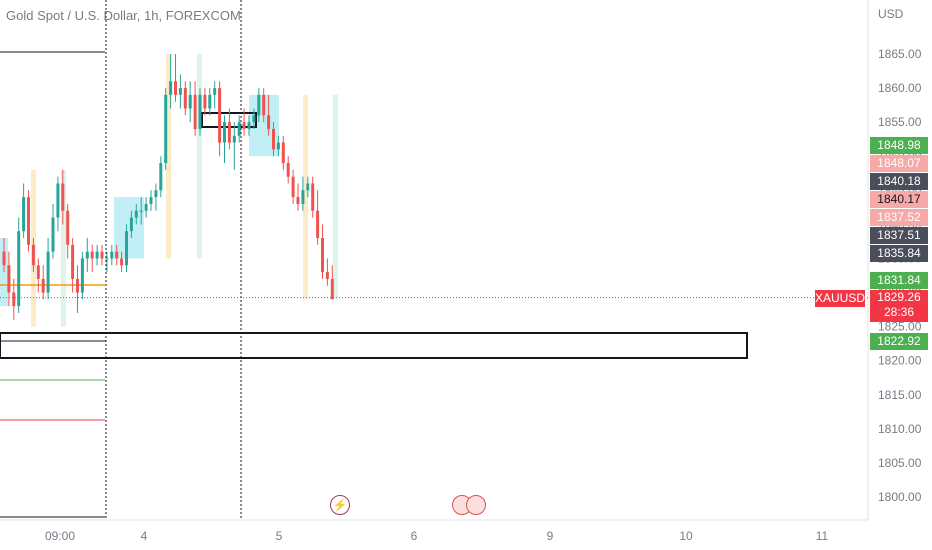 The height and width of the screenshot is (550, 932). What do you see at coordinates (899, 312) in the screenshot?
I see `bar-countdown: 28:36` at bounding box center [899, 312].